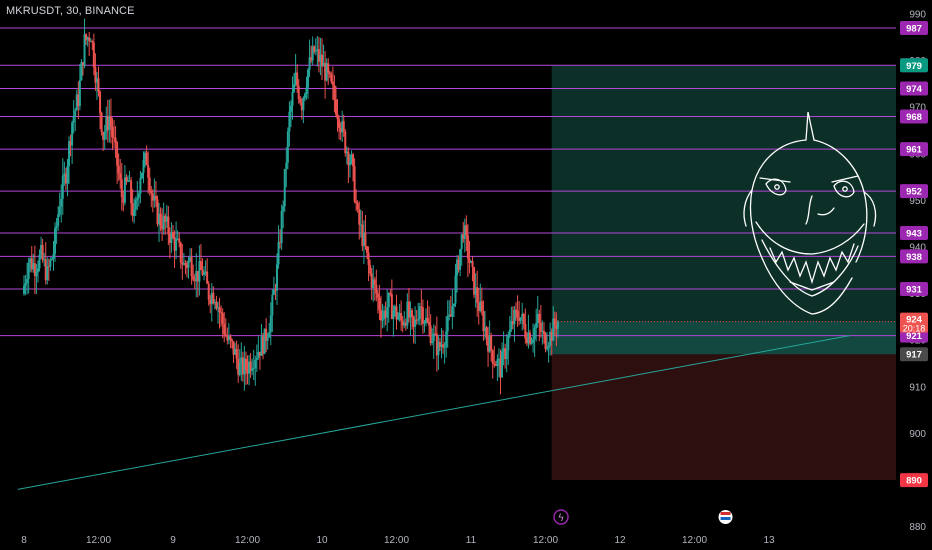 The width and height of the screenshot is (932, 550). Describe the element at coordinates (398, 540) in the screenshot. I see `time-axis: 8 12:00 9 12:00 10 12:00 11 12:00 12 12:00 13` at that location.